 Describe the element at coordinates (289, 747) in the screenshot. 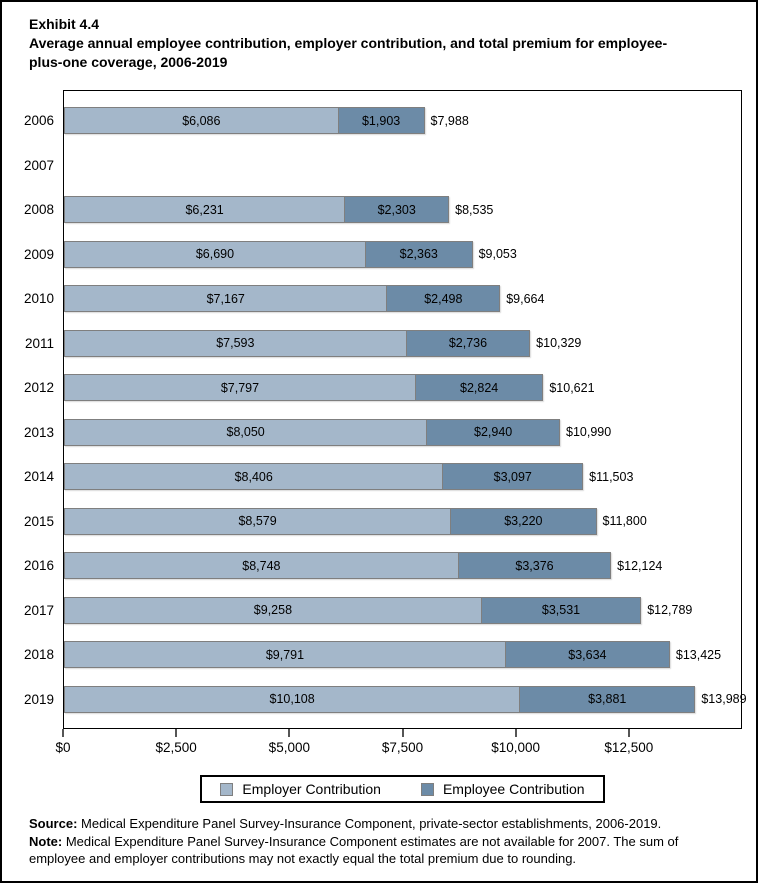

I see `x-axis-tick-label: $5,000` at that location.